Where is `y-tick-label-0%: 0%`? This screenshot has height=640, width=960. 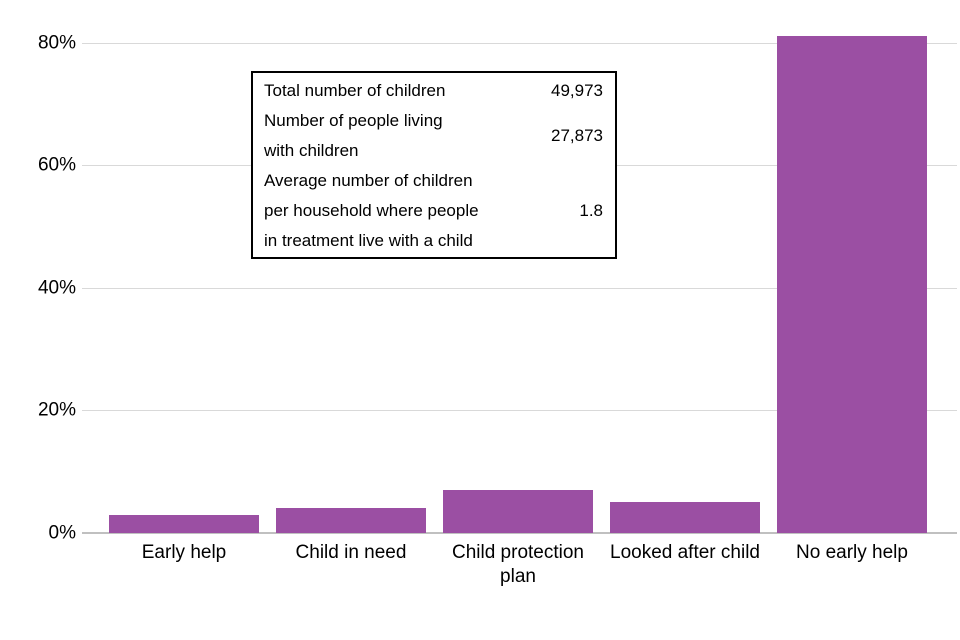 y-tick-label-0%: 0% is located at coordinates (62, 533).